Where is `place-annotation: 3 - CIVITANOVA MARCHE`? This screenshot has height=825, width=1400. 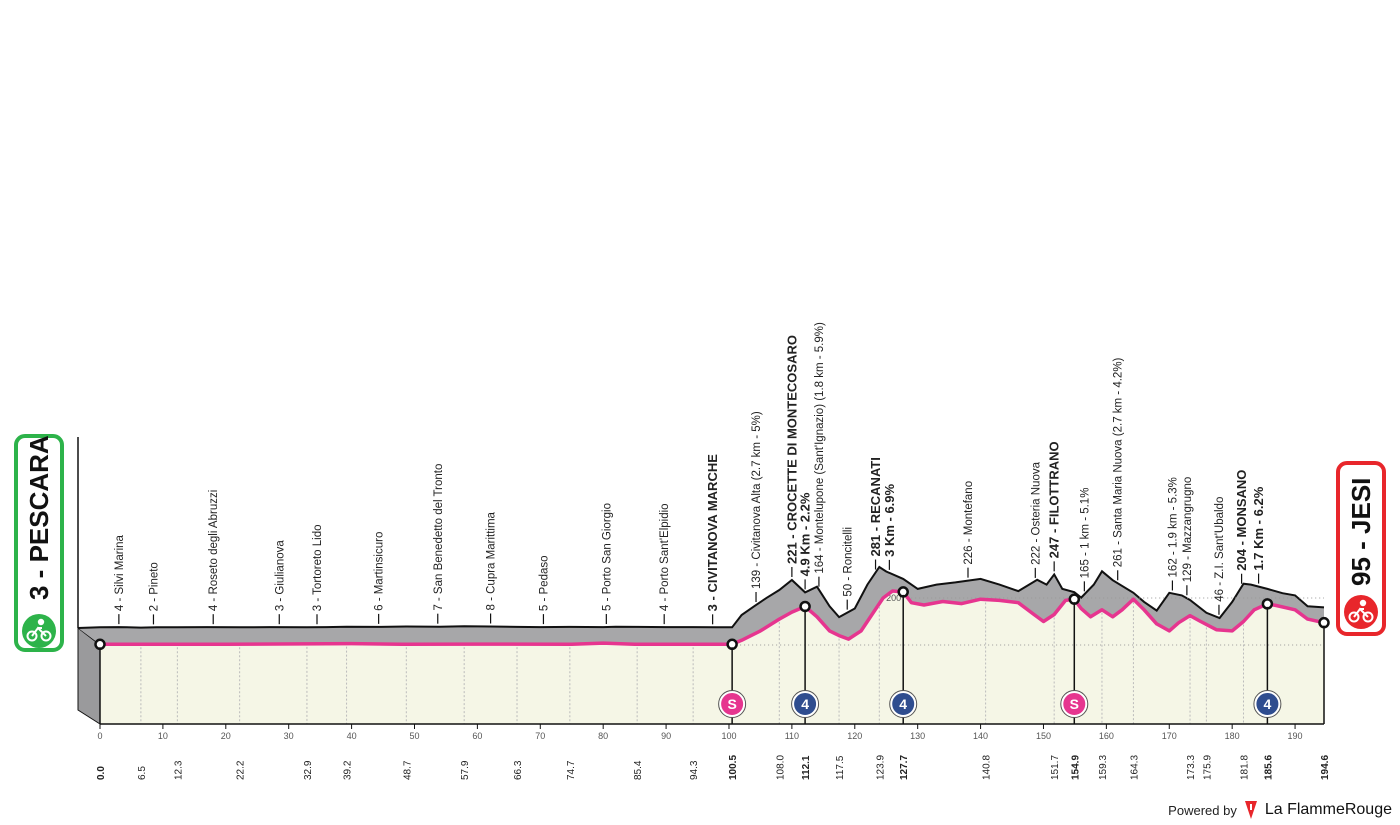 place-annotation: 3 - CIVITANOVA MARCHE is located at coordinates (712, 533).